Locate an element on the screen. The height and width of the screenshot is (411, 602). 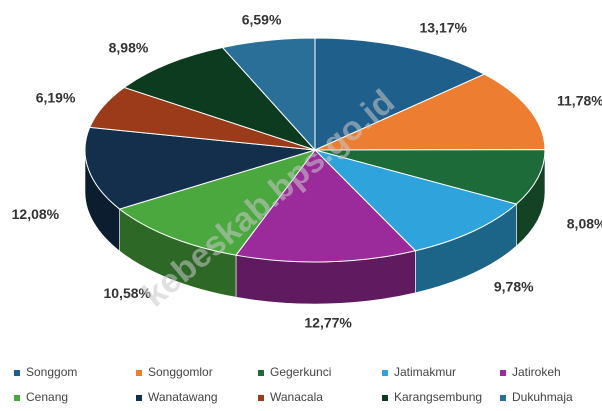
legend-label: Songgom is located at coordinates (51, 372).